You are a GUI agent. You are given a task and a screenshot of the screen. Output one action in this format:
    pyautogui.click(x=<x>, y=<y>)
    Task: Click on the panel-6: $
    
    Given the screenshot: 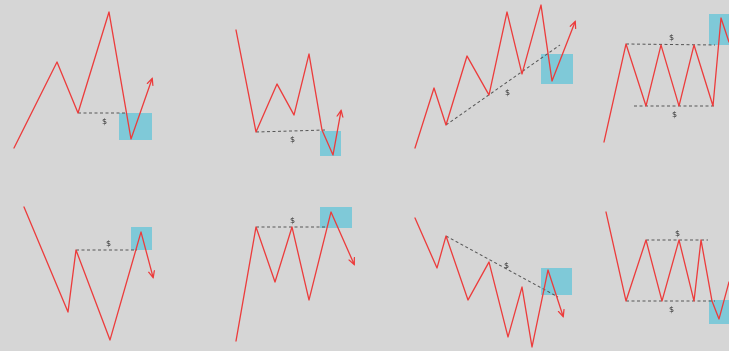 What is the action you would take?
    pyautogui.click(x=294, y=274)
    